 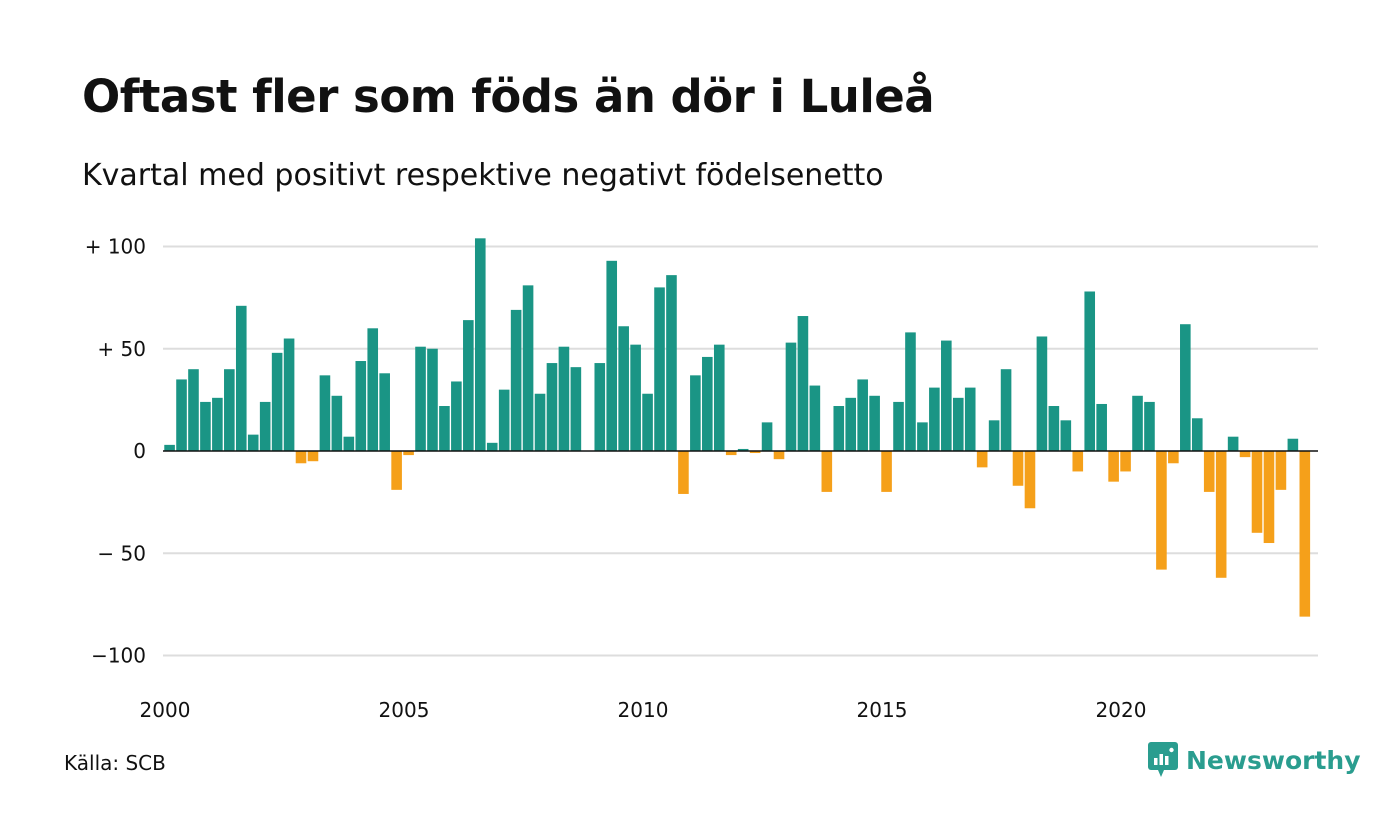 I want to click on y-tick-label: 0, so click(x=139, y=451).